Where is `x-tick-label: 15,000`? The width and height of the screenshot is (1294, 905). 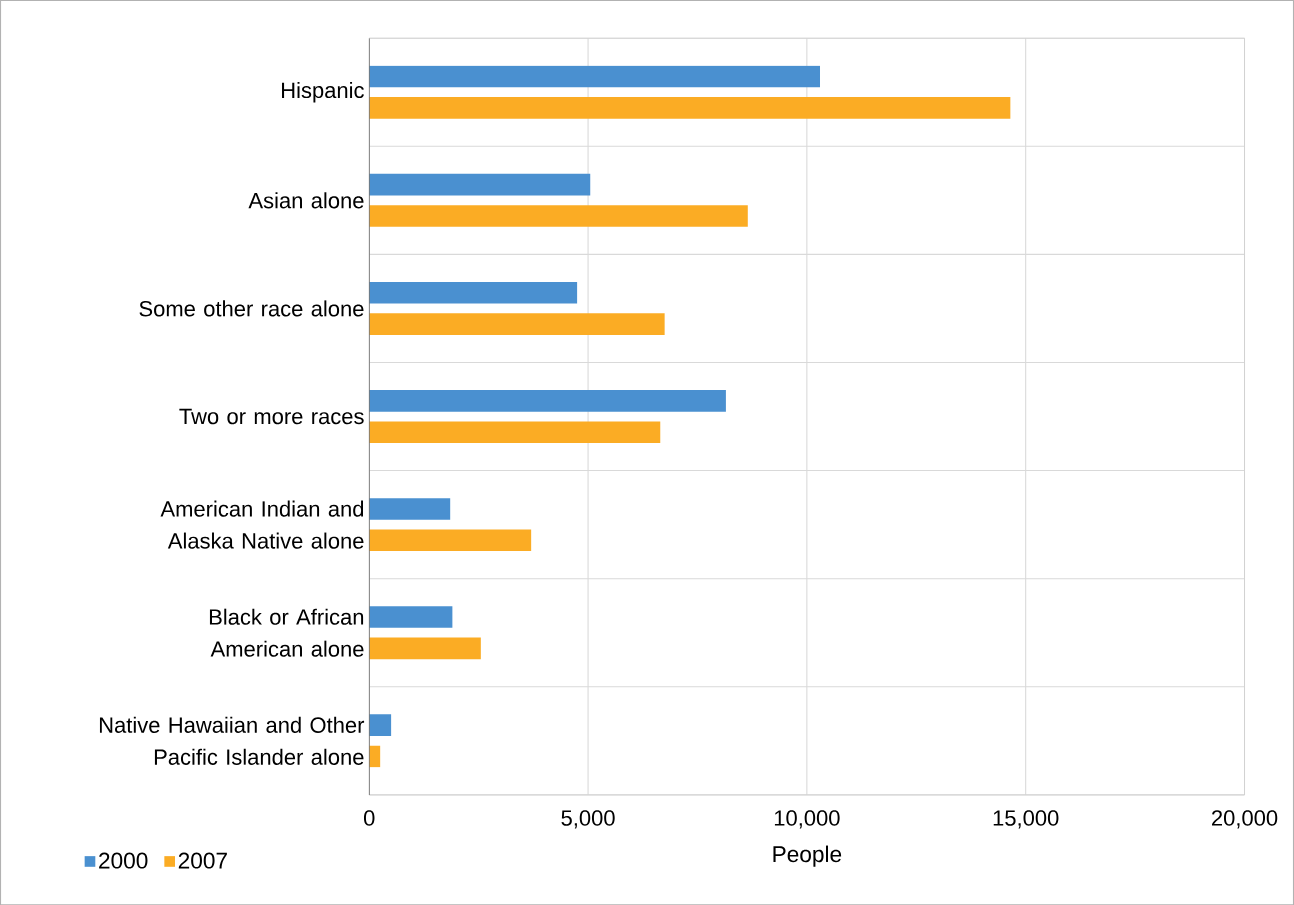
x-tick-label: 15,000 is located at coordinates (1026, 819).